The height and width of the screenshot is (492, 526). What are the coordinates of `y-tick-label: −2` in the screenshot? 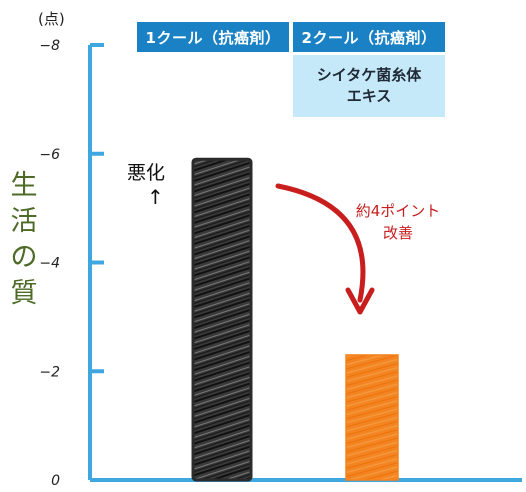 It's located at (49, 372).